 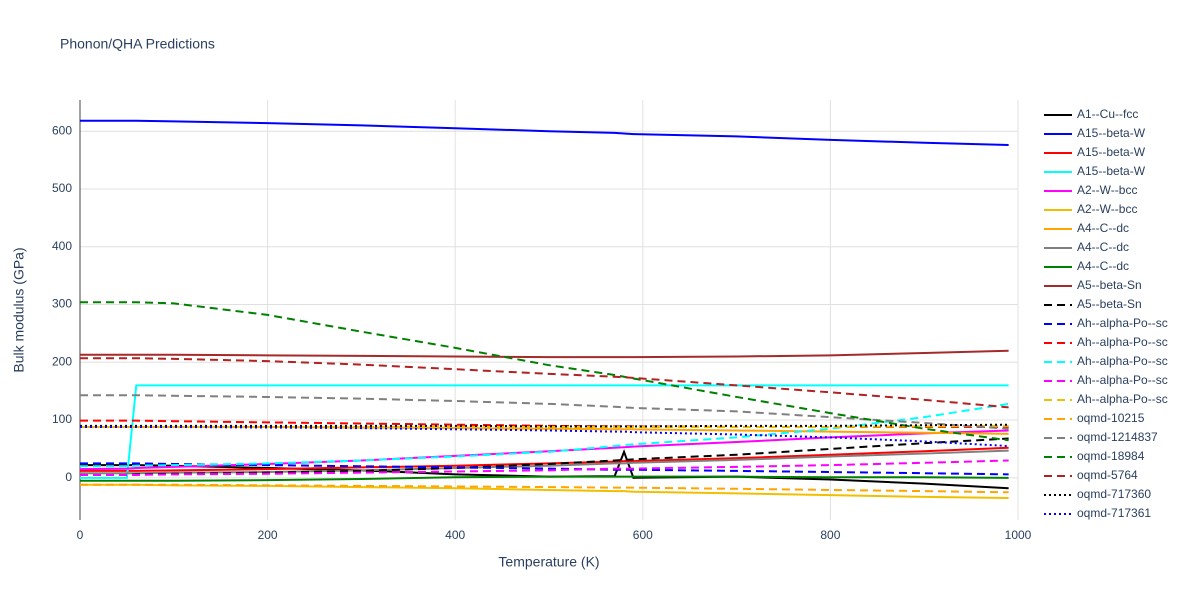 What do you see at coordinates (830, 535) in the screenshot?
I see `x-tick-label: 800` at bounding box center [830, 535].